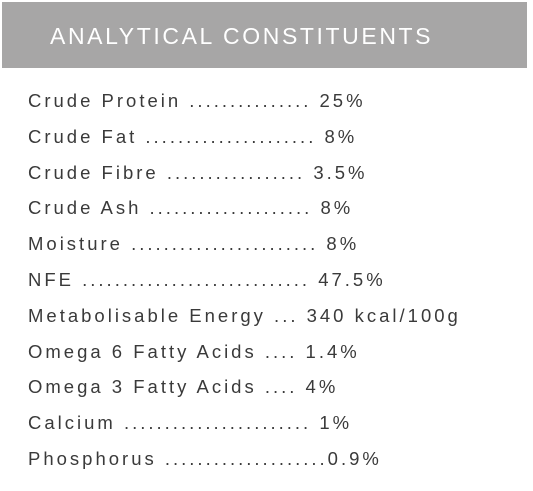  Describe the element at coordinates (244, 315) in the screenshot. I see `constituent-row: Metabolisable Energy ... 340 kcal/100g` at that location.